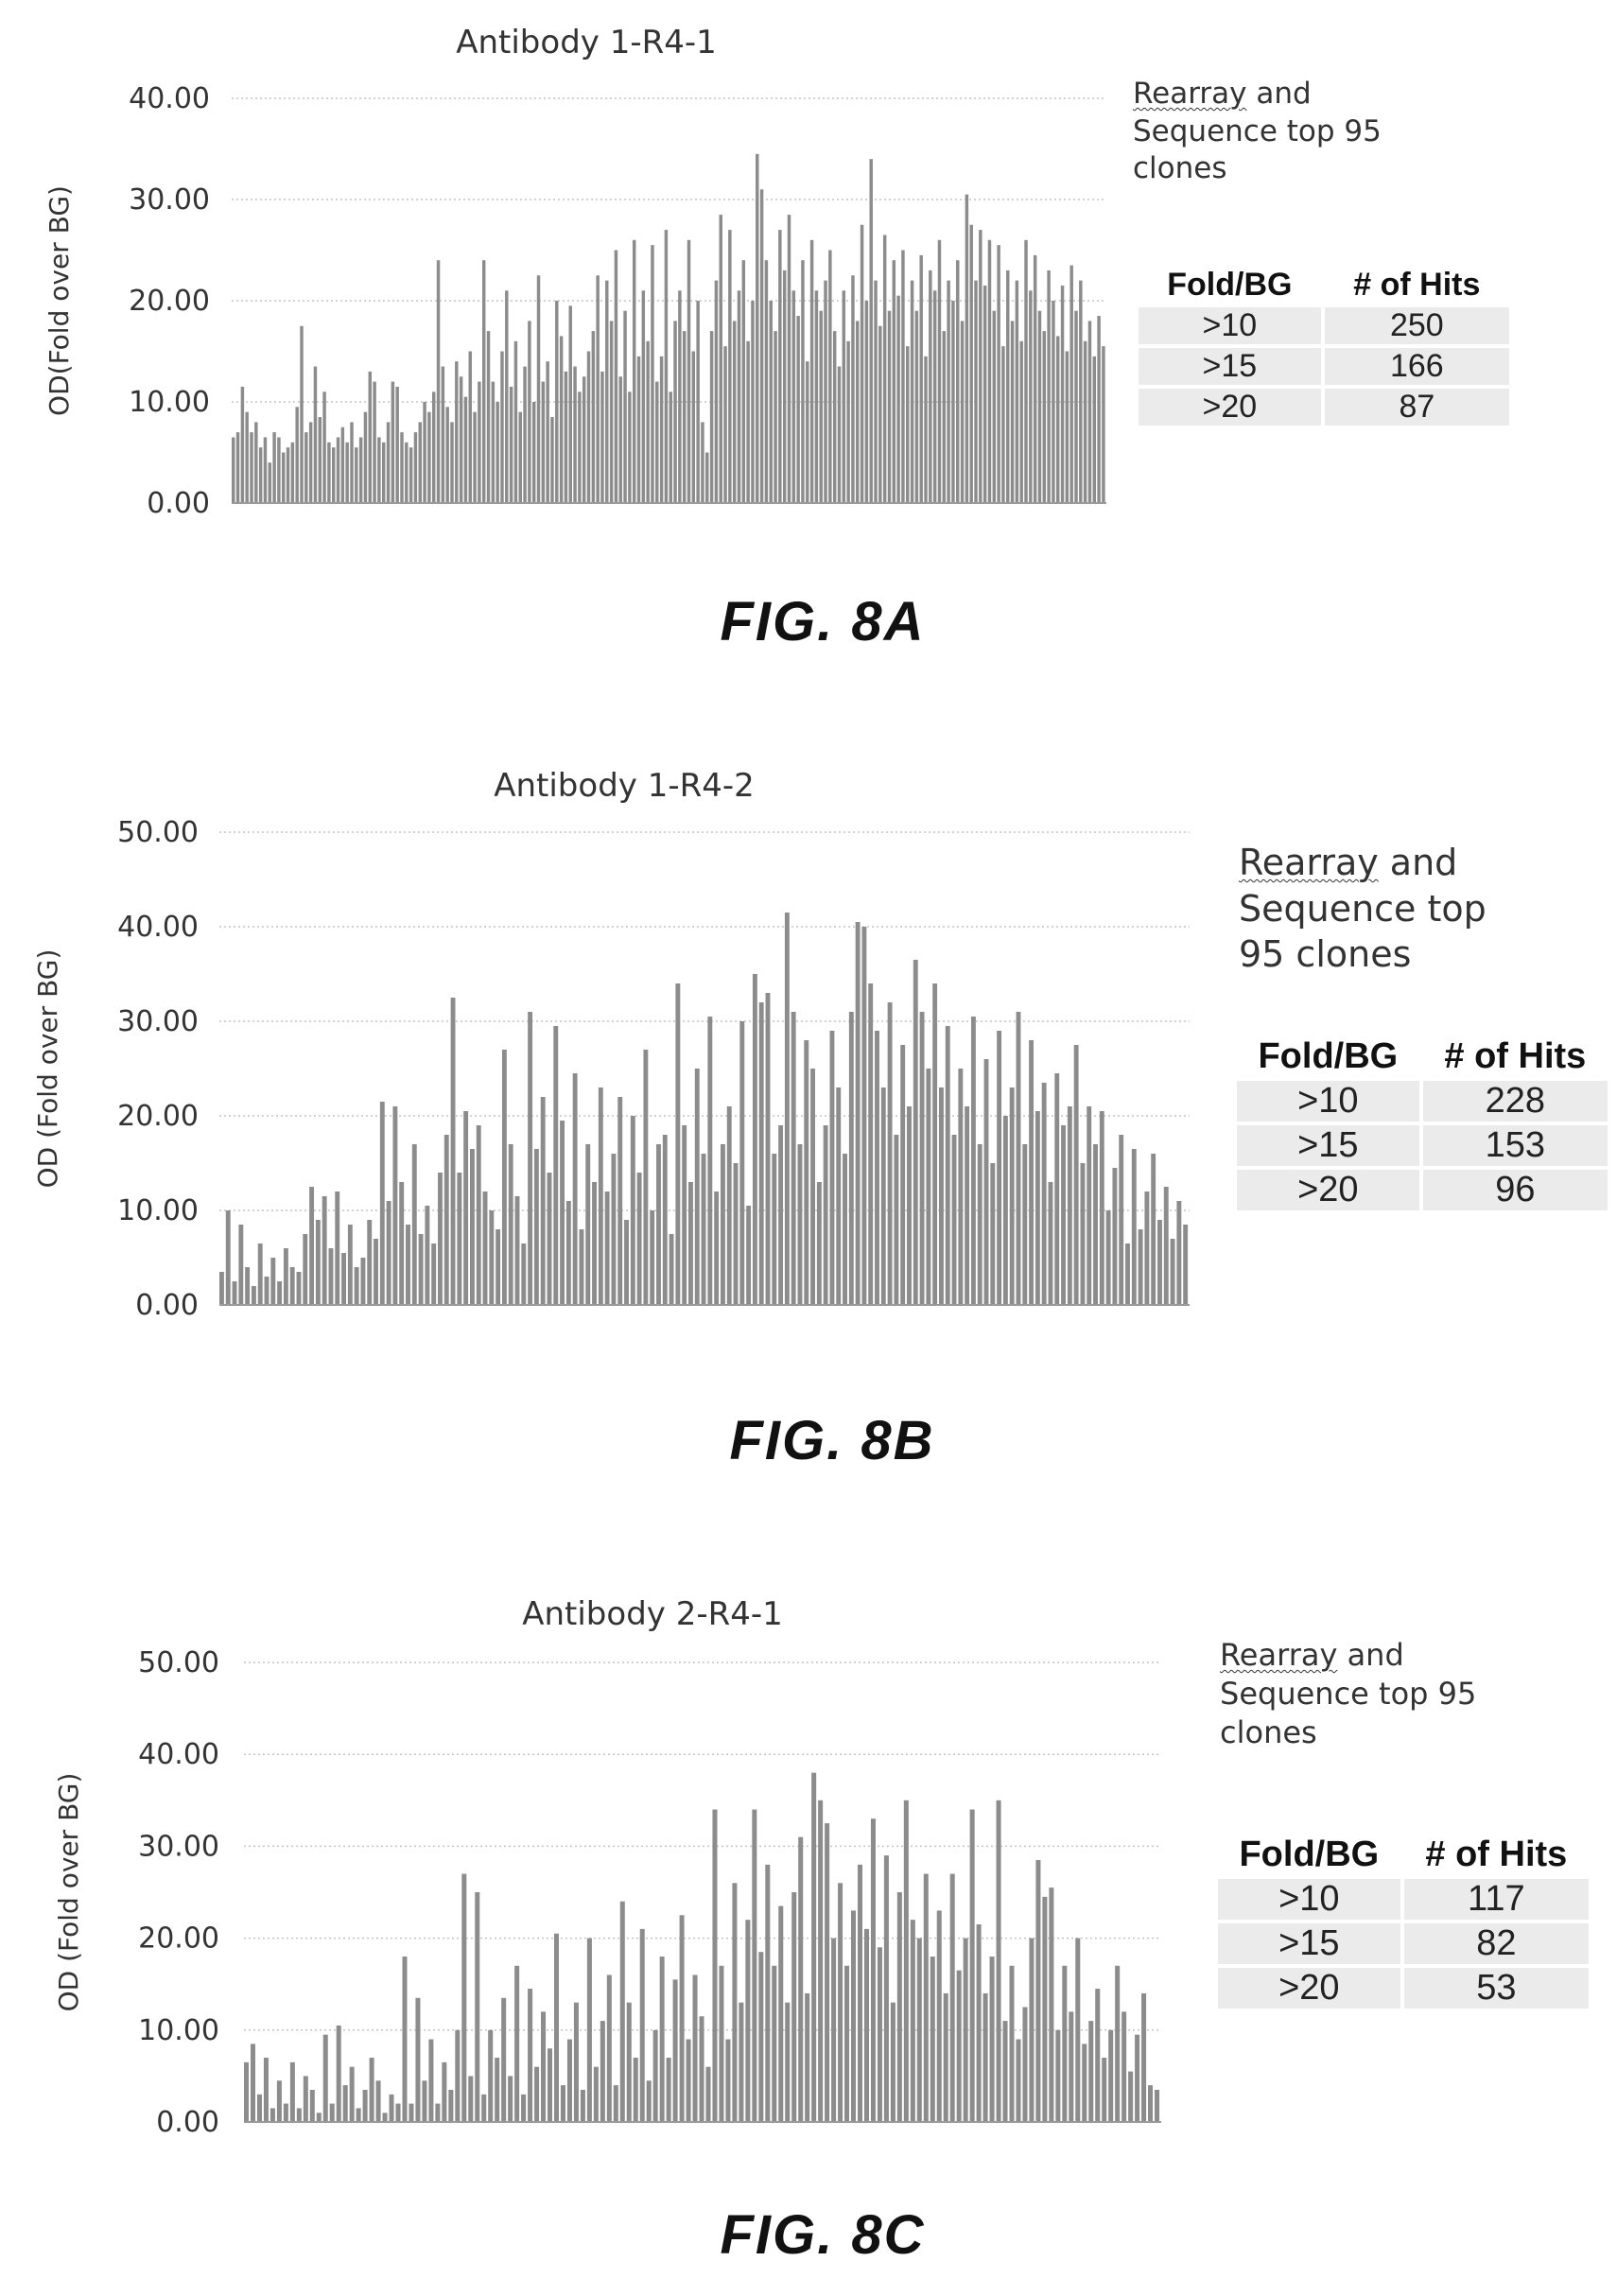 The image size is (1617, 2296). I want to click on y-tick-label: 0.00, so click(178, 503).